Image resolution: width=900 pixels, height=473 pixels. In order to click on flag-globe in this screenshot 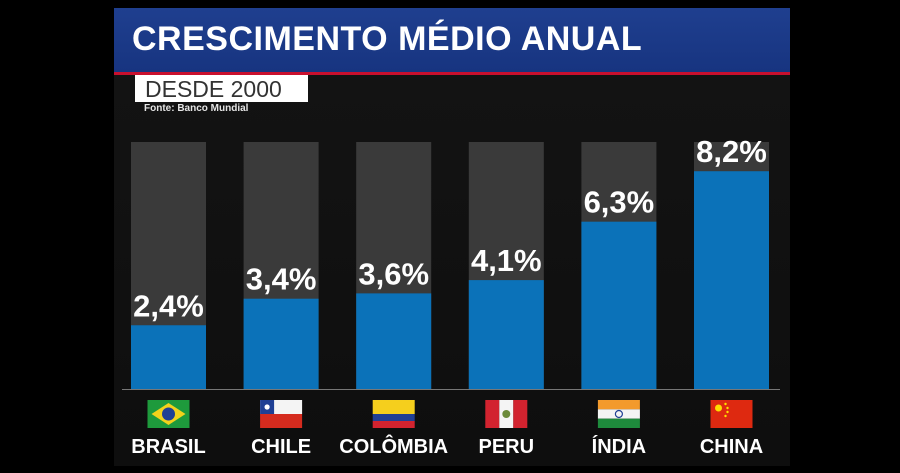, I will do `click(168, 414)`.